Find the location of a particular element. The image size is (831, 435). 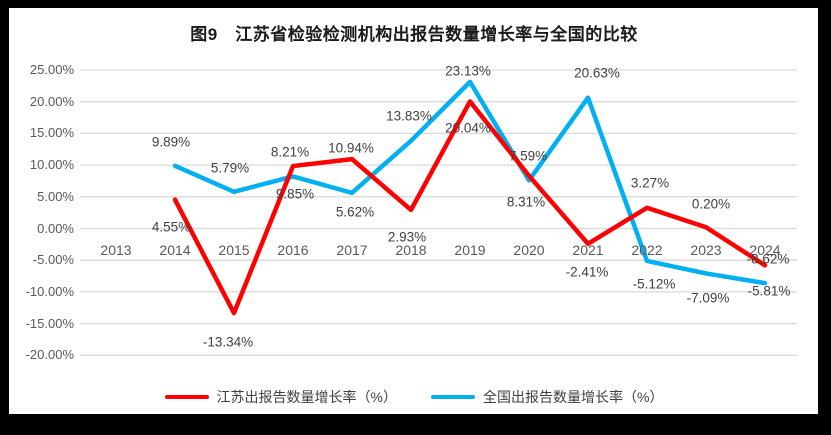

chart-title: 图9 江苏省检验检测机构出报告数量增长率与全国的比较 is located at coordinates (414, 34).